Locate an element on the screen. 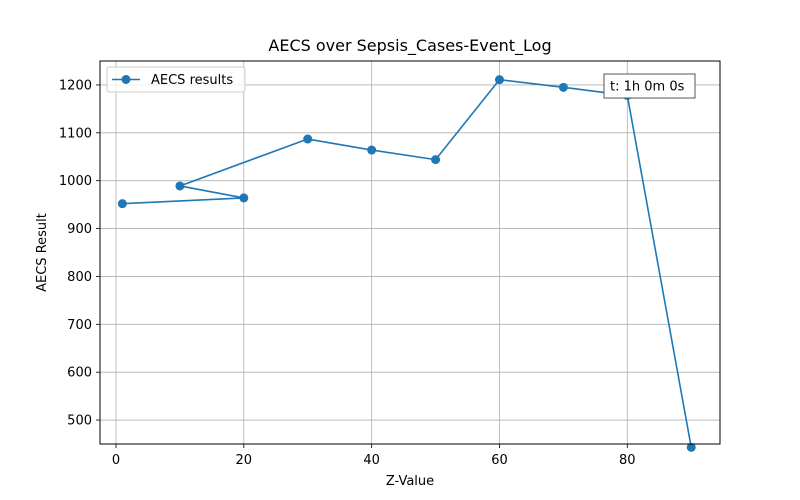 The height and width of the screenshot is (500, 800). legend-box is located at coordinates (176, 79).